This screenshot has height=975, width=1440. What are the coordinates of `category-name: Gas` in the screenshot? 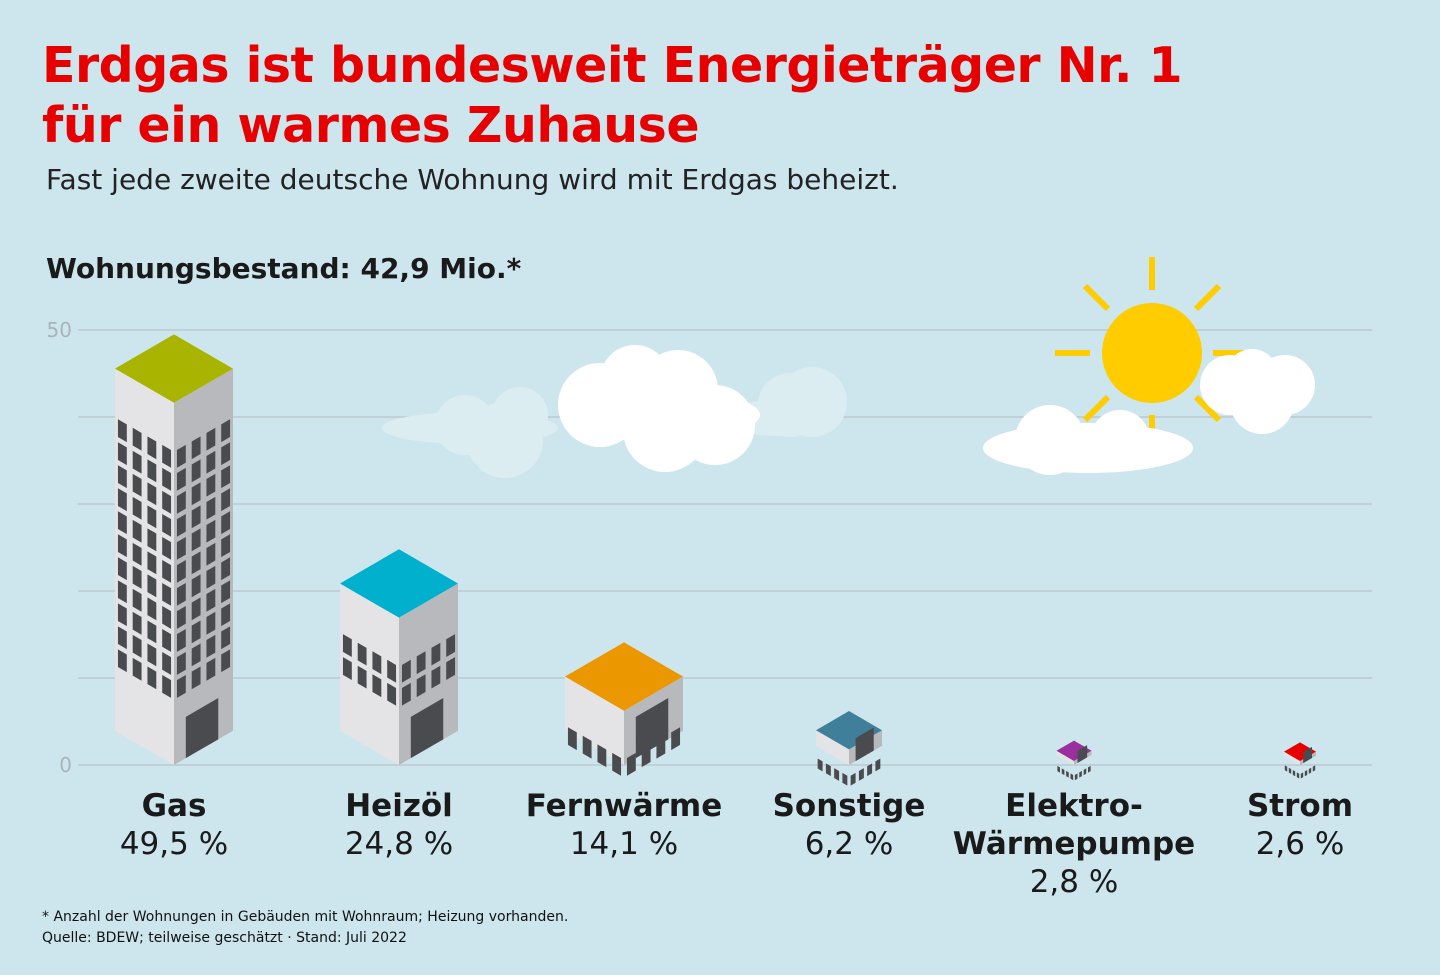 It's located at (174, 806).